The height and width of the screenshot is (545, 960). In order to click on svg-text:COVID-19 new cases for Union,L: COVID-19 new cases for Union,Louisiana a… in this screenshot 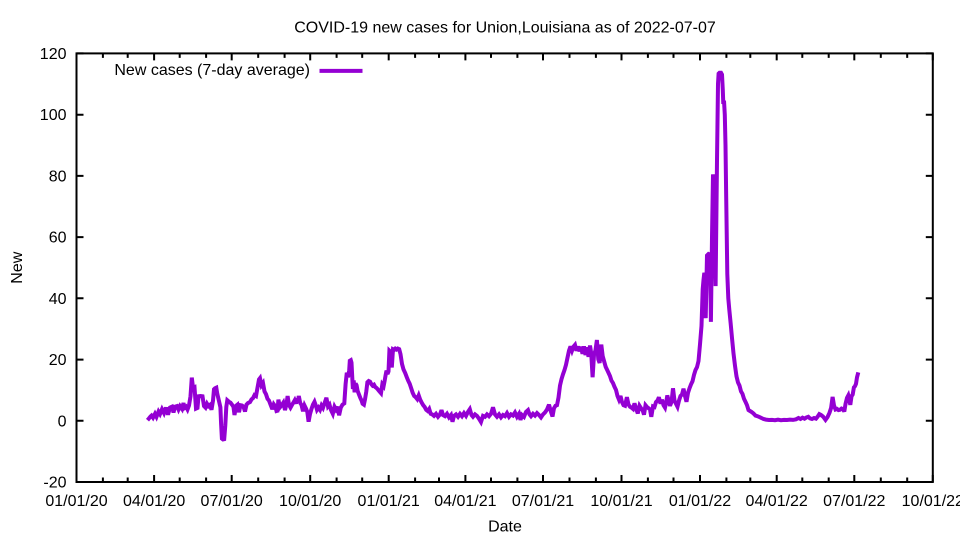, I will do `click(505, 28)`.